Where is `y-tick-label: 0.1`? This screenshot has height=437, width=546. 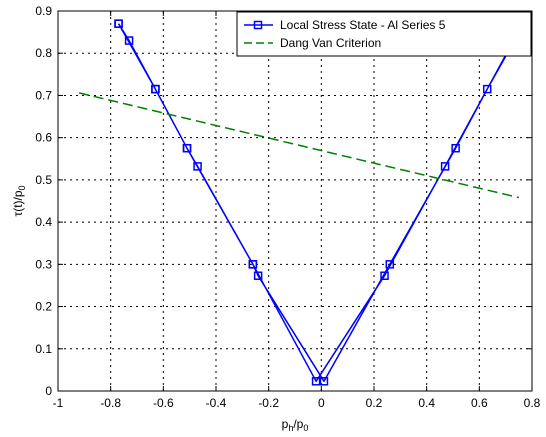
y-tick-label: 0.1 is located at coordinates (43, 349).